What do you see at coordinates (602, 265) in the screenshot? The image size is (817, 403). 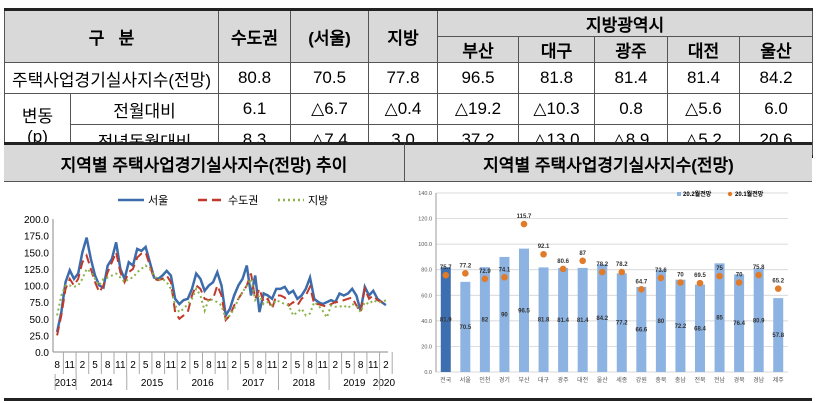 I see `dot-value-label: 78.2` at bounding box center [602, 265].